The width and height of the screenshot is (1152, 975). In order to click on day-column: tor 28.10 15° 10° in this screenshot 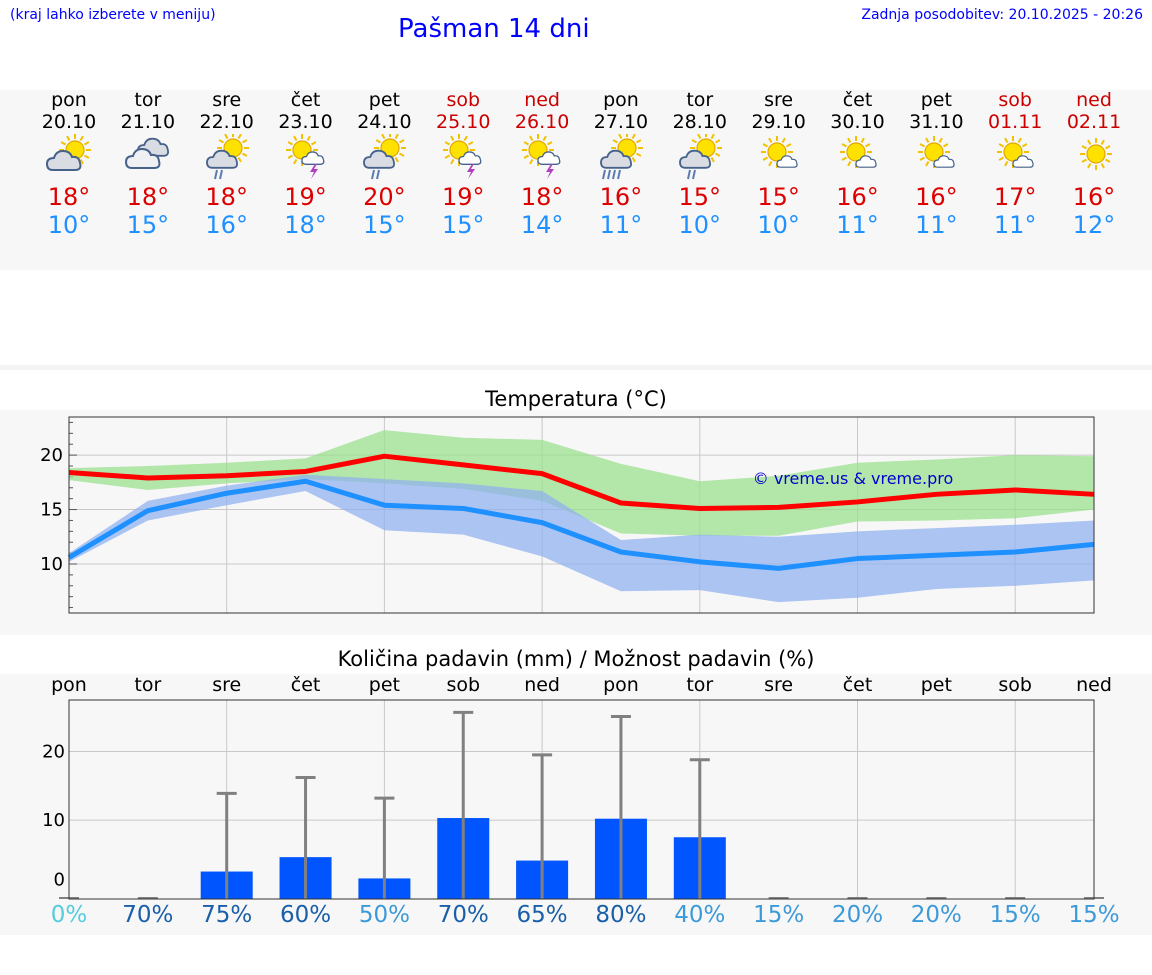, I will do `click(699, 164)`.